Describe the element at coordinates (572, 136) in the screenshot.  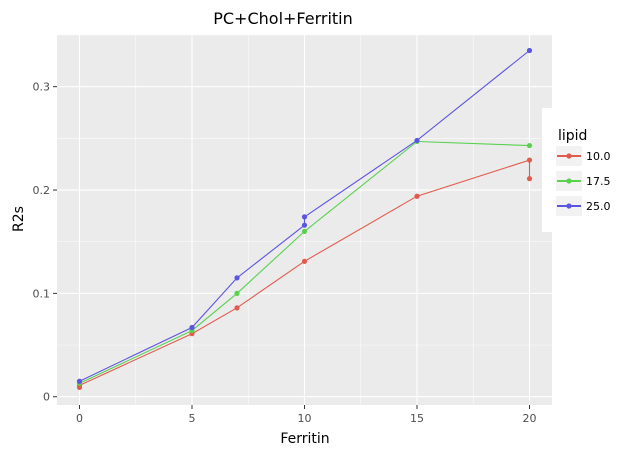
I see `legend-title: lipid` at that location.